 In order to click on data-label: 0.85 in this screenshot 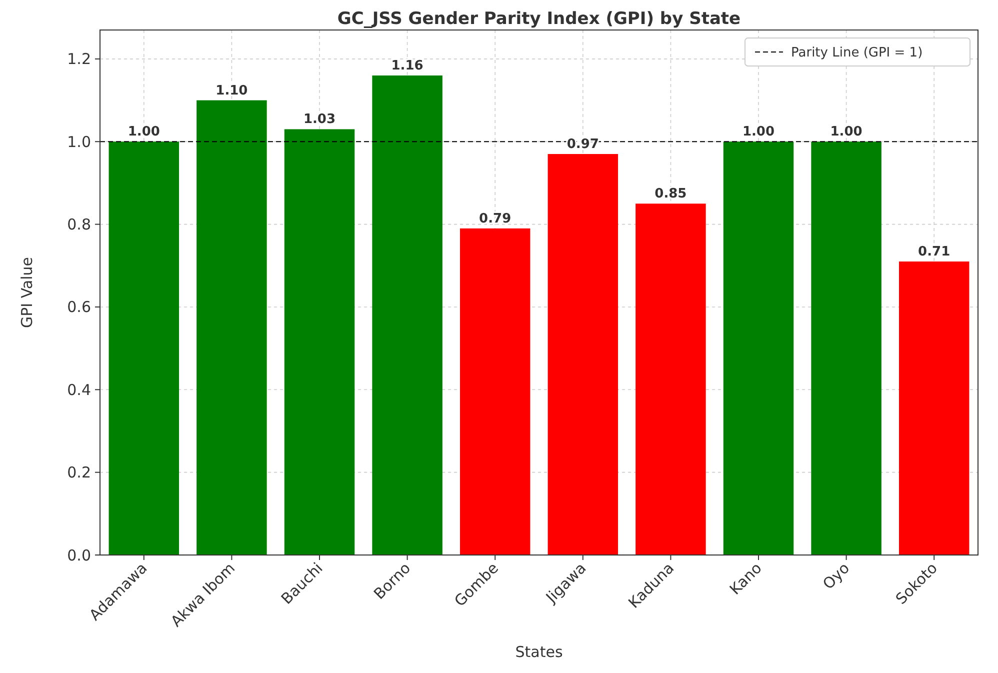, I will do `click(670, 194)`.